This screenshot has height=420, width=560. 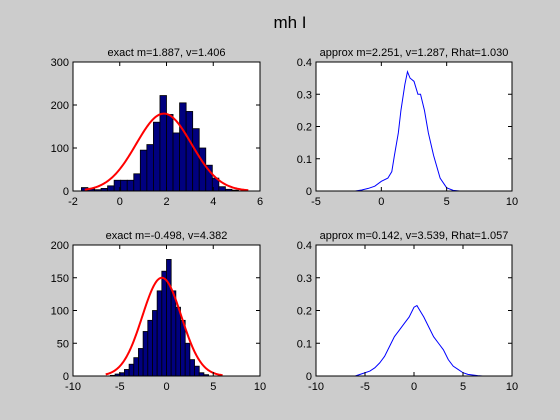 I want to click on y-tick-label: 150, so click(x=60, y=279).